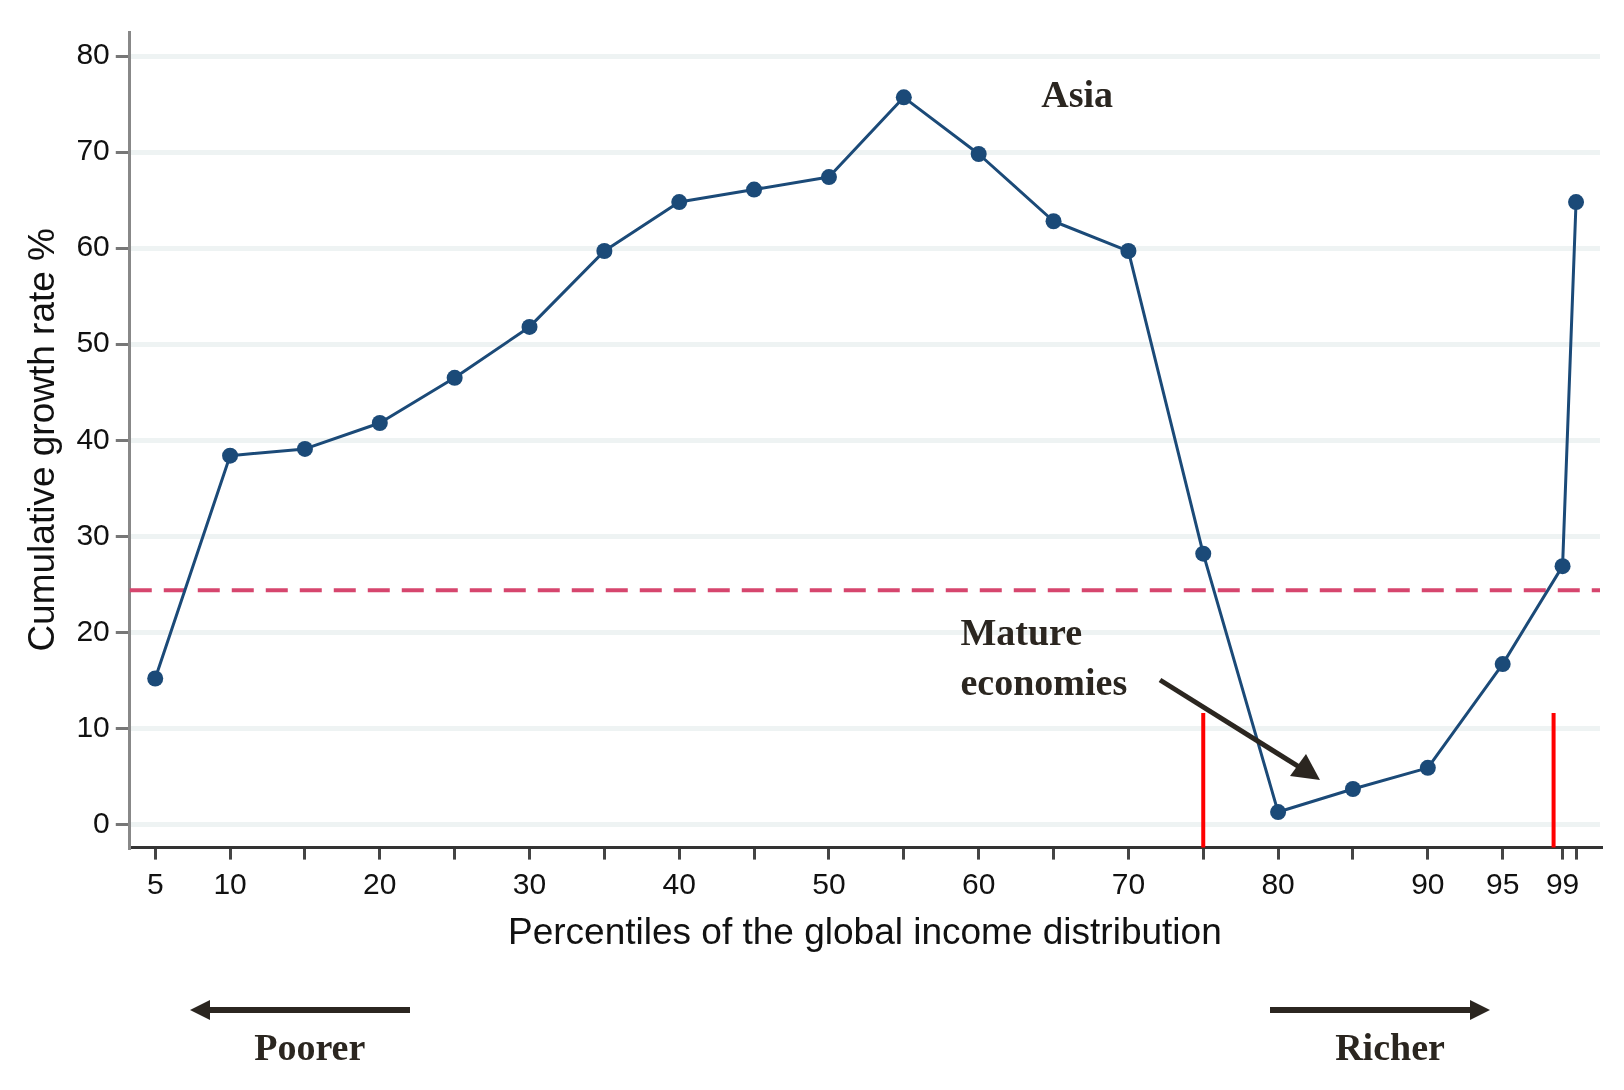 The height and width of the screenshot is (1090, 1624). Describe the element at coordinates (1562, 883) in the screenshot. I see `x-tick-label: 99` at that location.